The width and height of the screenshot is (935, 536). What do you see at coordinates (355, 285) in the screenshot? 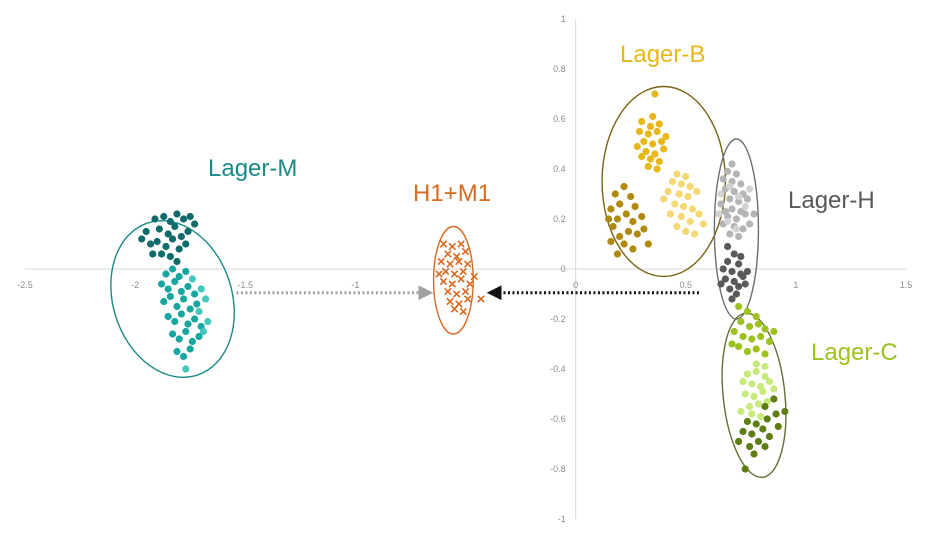
I see `x-tick-label-1: -1` at bounding box center [355, 285].